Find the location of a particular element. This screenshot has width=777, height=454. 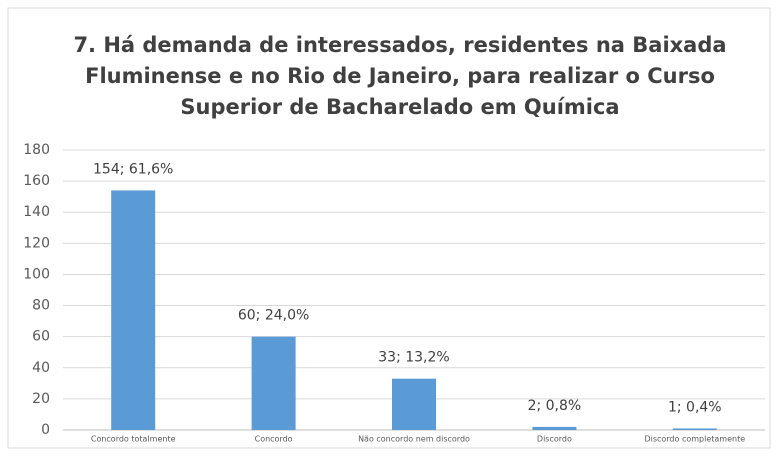

y-tick-label: 20 is located at coordinates (41, 399).